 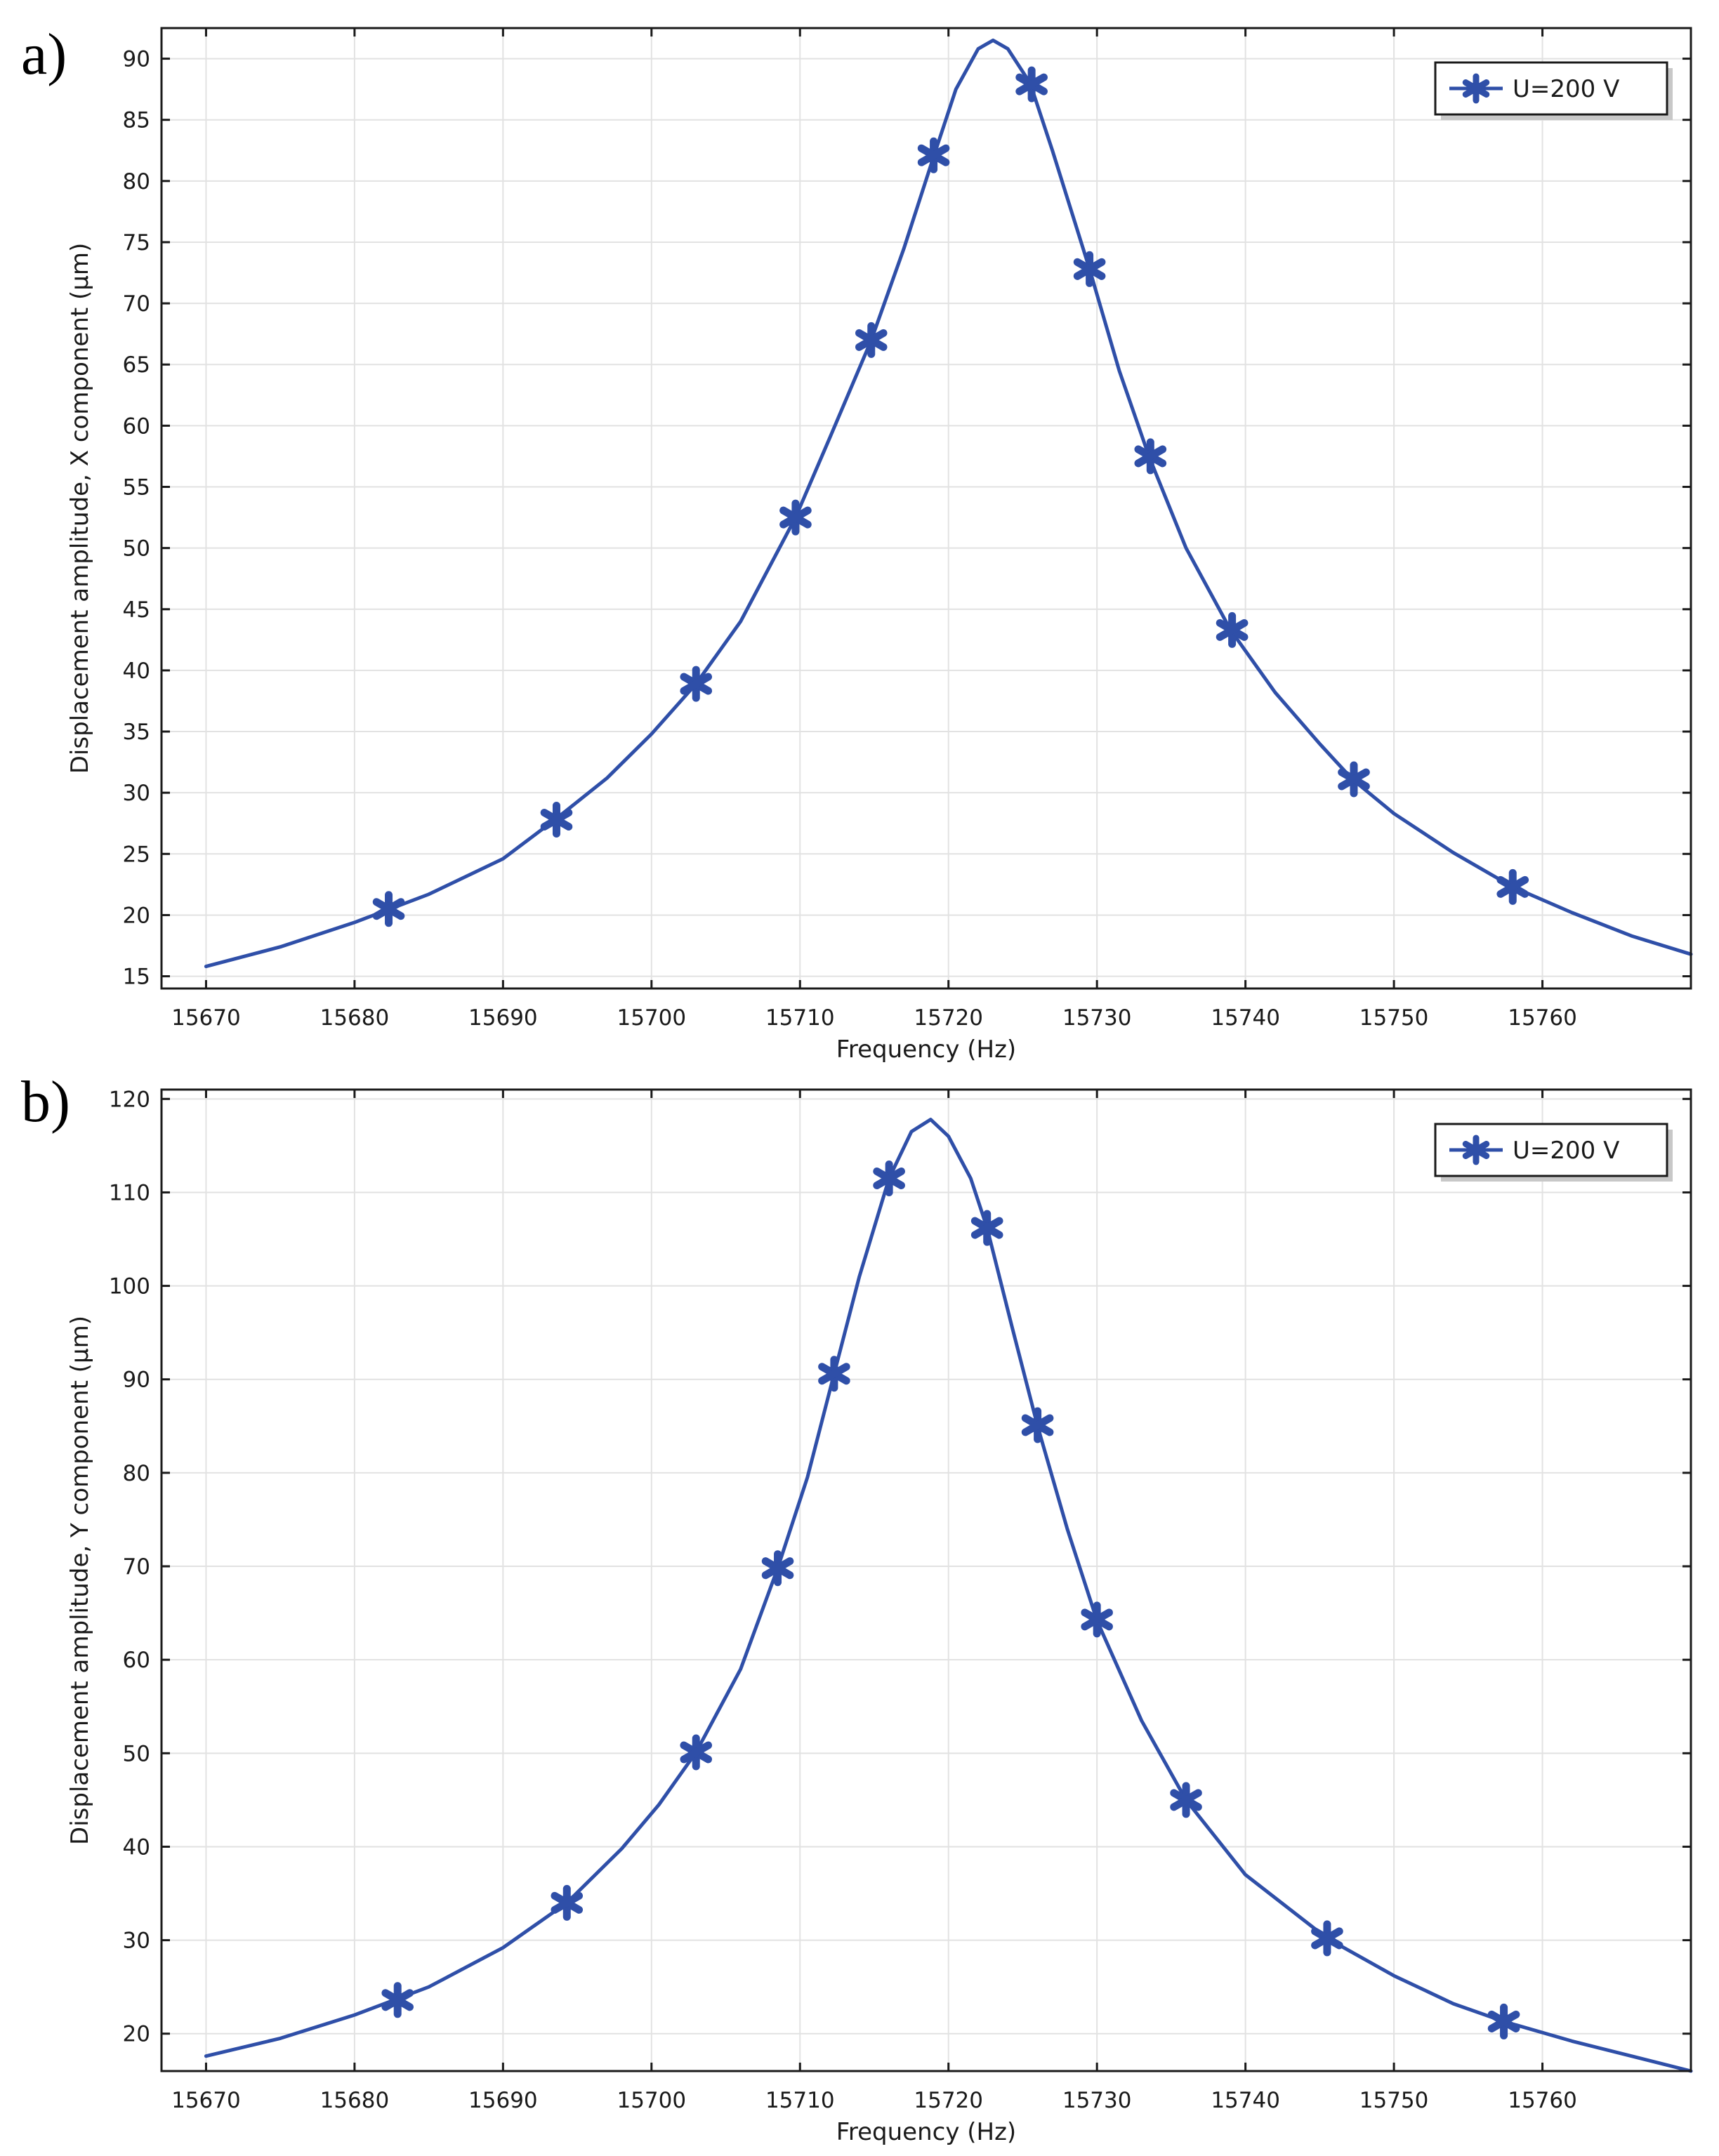 I want to click on y-tick-label: 65, so click(x=136, y=365).